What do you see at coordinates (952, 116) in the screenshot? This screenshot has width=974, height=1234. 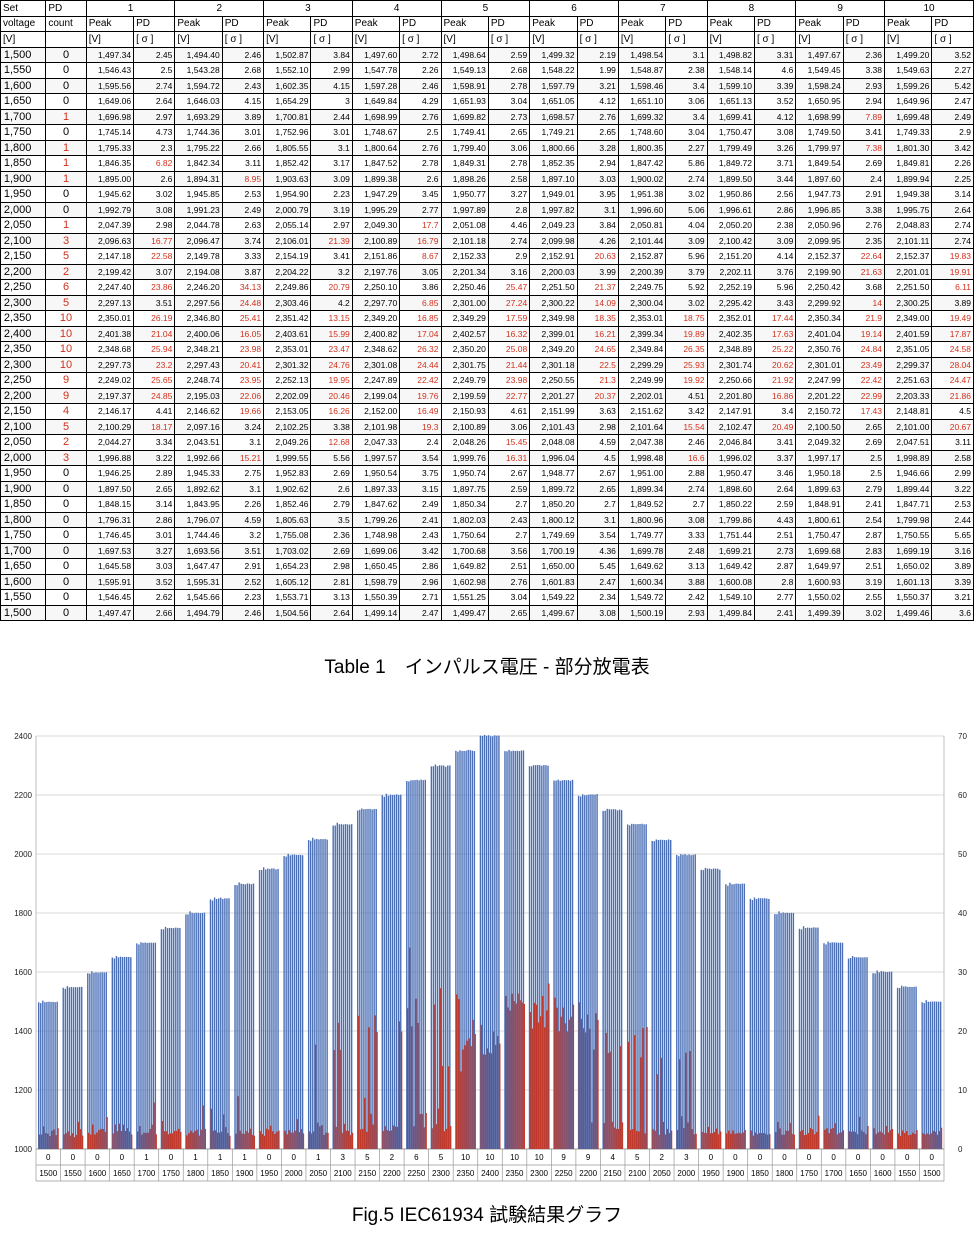 I see `pd-cell: 2.49` at bounding box center [952, 116].